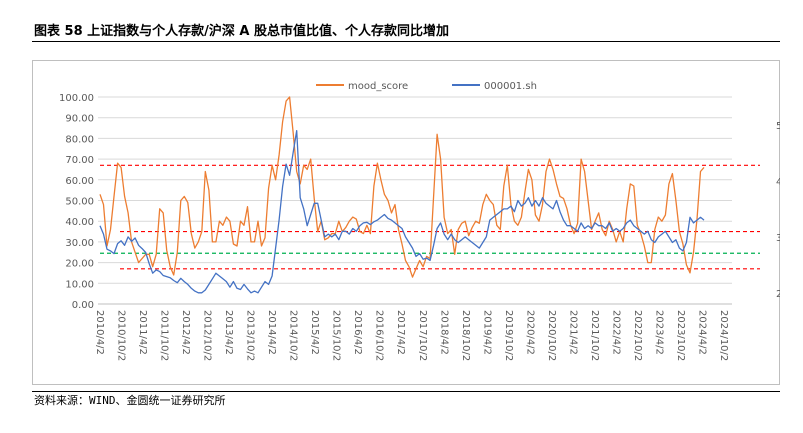 The width and height of the screenshot is (803, 433). Describe the element at coordinates (79, 160) in the screenshot. I see `y-left-tick-label: 70.00` at that location.